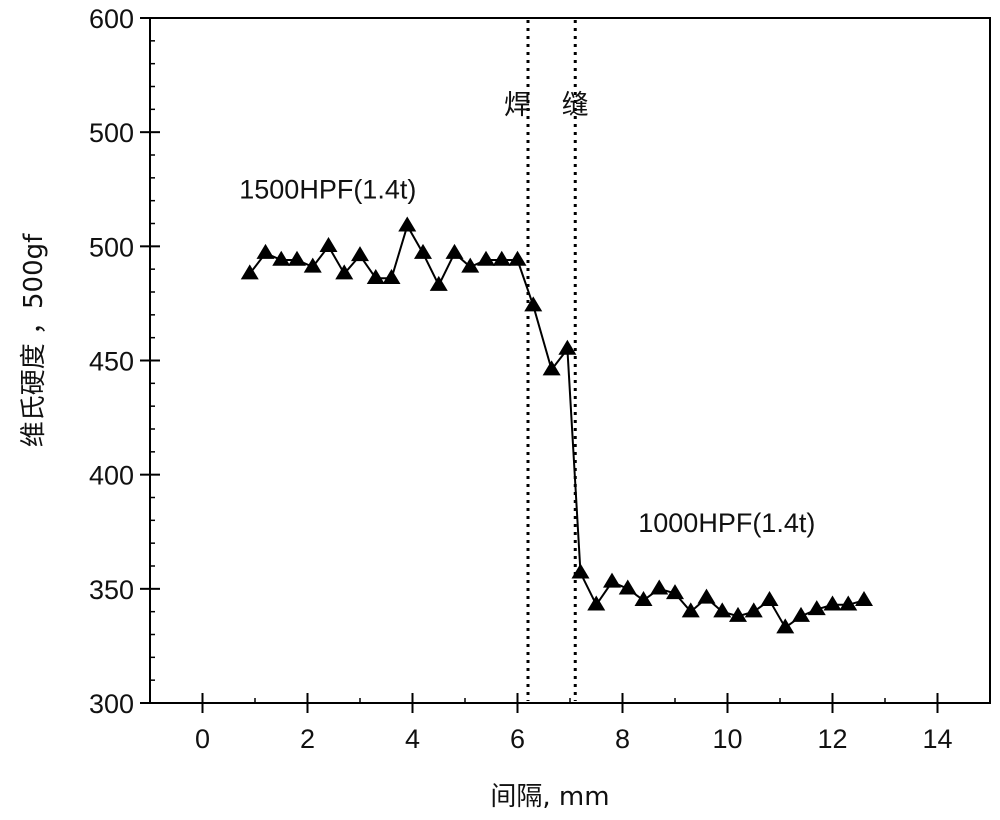 The height and width of the screenshot is (820, 1000). Describe the element at coordinates (727, 739) in the screenshot. I see `x-tick-label: 10` at that location.